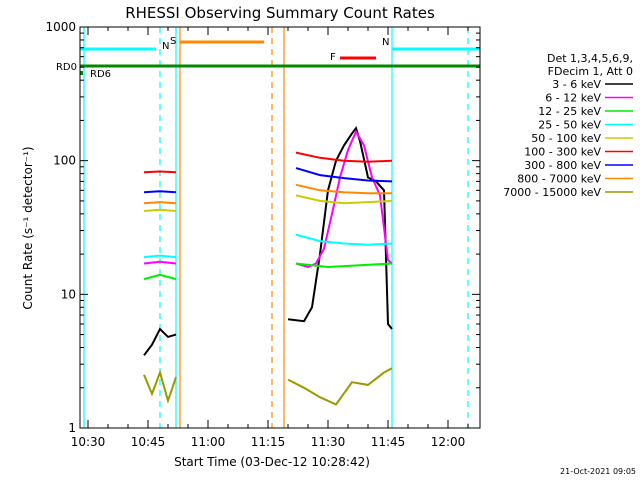 The height and width of the screenshot is (480, 640). What do you see at coordinates (566, 138) in the screenshot?
I see `legend-entry: 50 - 100 keV` at bounding box center [566, 138].